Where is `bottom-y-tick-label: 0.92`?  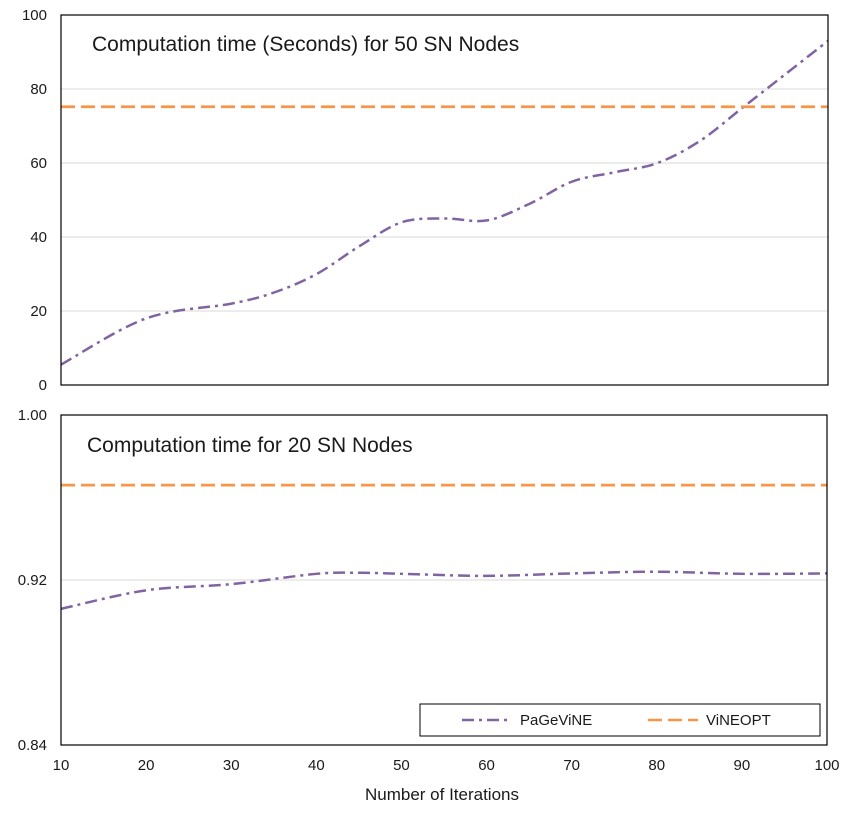 bottom-y-tick-label: 0.92 is located at coordinates (32, 580).